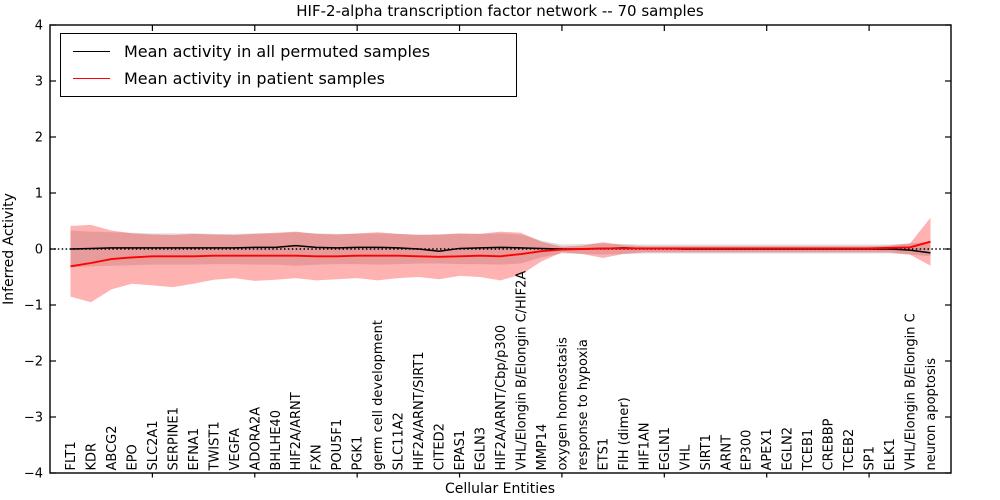 This screenshot has width=1000, height=500. I want to click on x-tick-label: ADORA2A, so click(255, 439).